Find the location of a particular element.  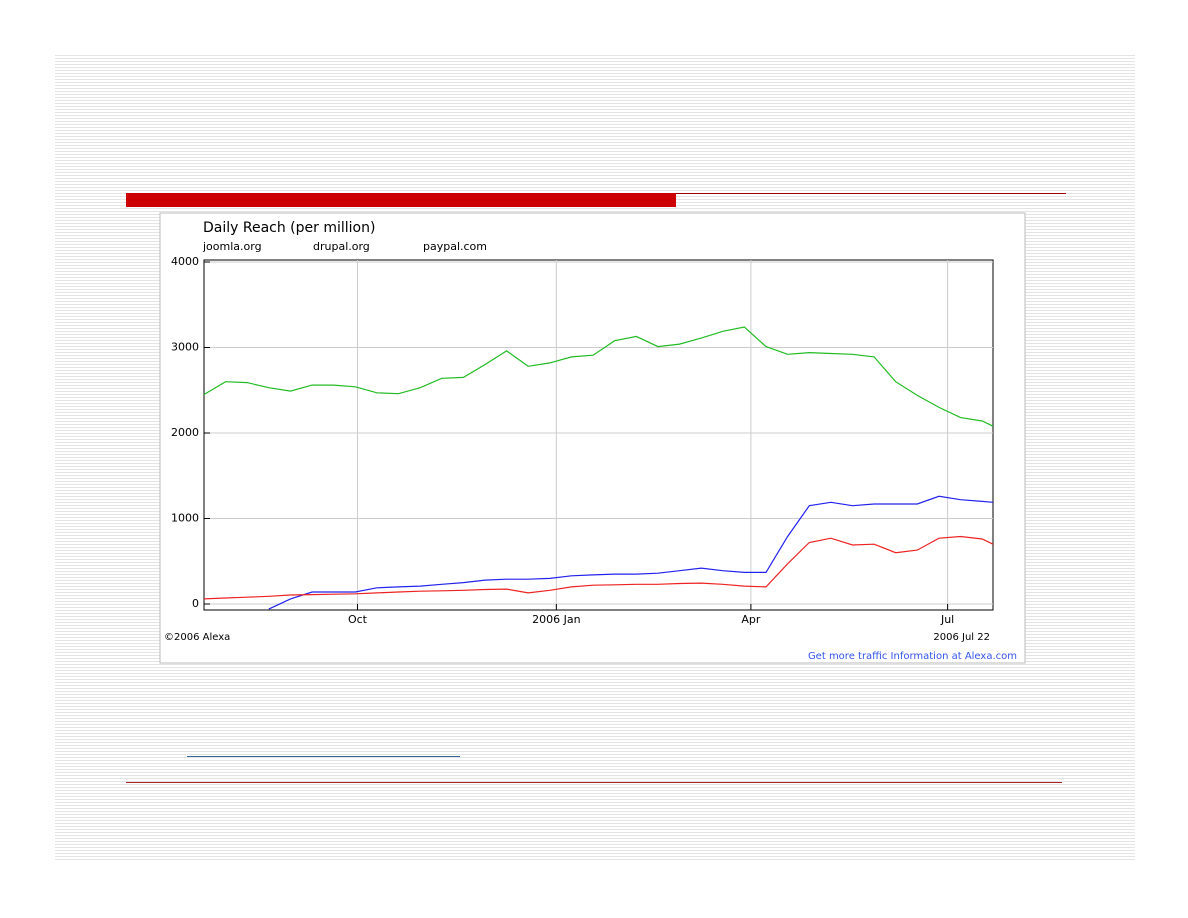

x-tick-label: Jul is located at coordinates (947, 619).